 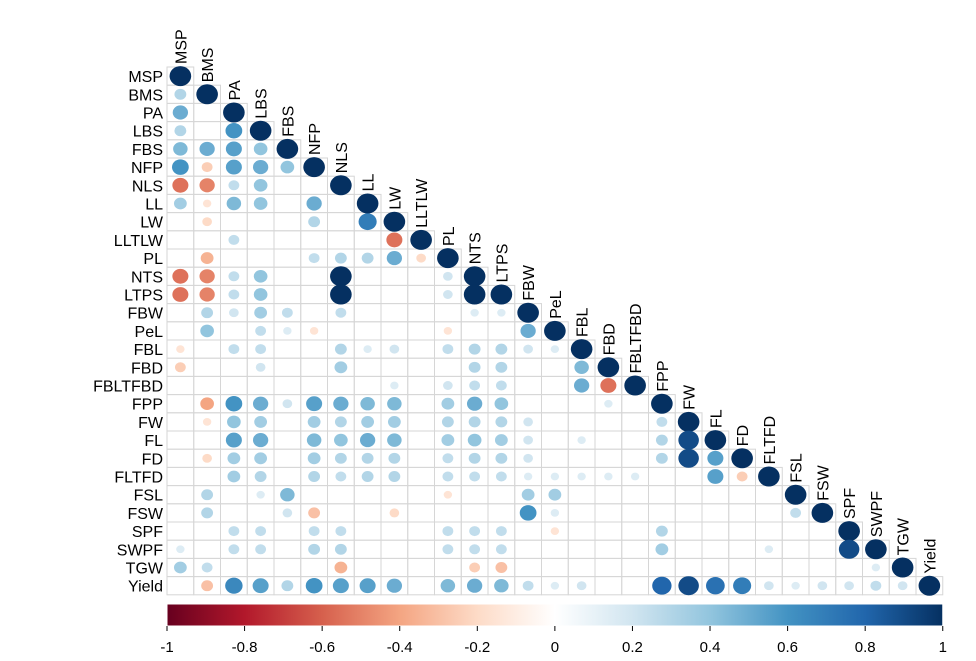 I want to click on corr-circle-Yield-FLTFD, so click(x=769, y=586).